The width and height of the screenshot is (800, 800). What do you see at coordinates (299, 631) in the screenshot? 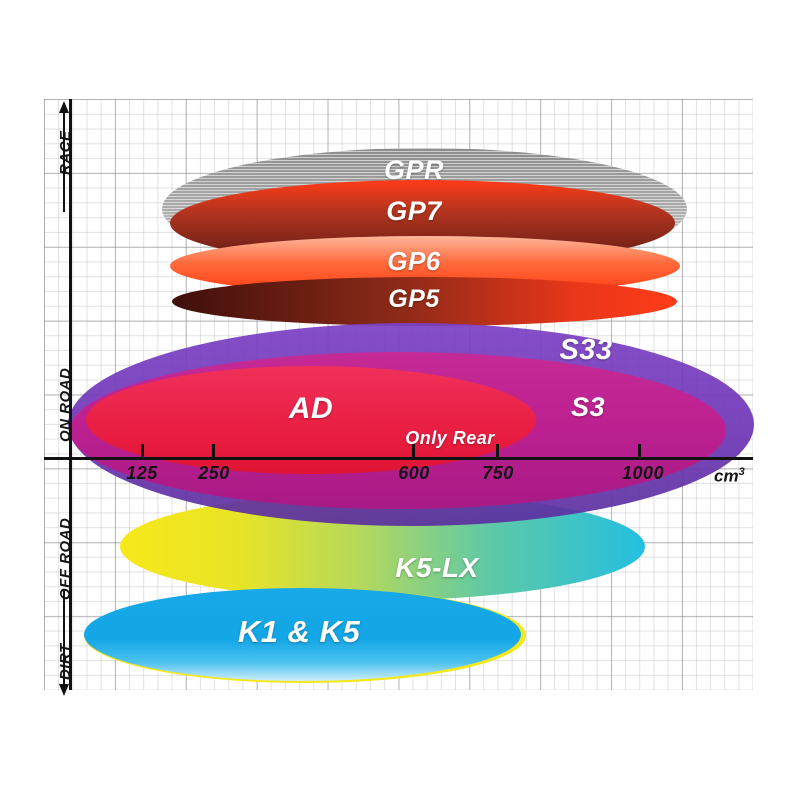
I see `label-k1-k5: K1 & K5` at bounding box center [299, 631].